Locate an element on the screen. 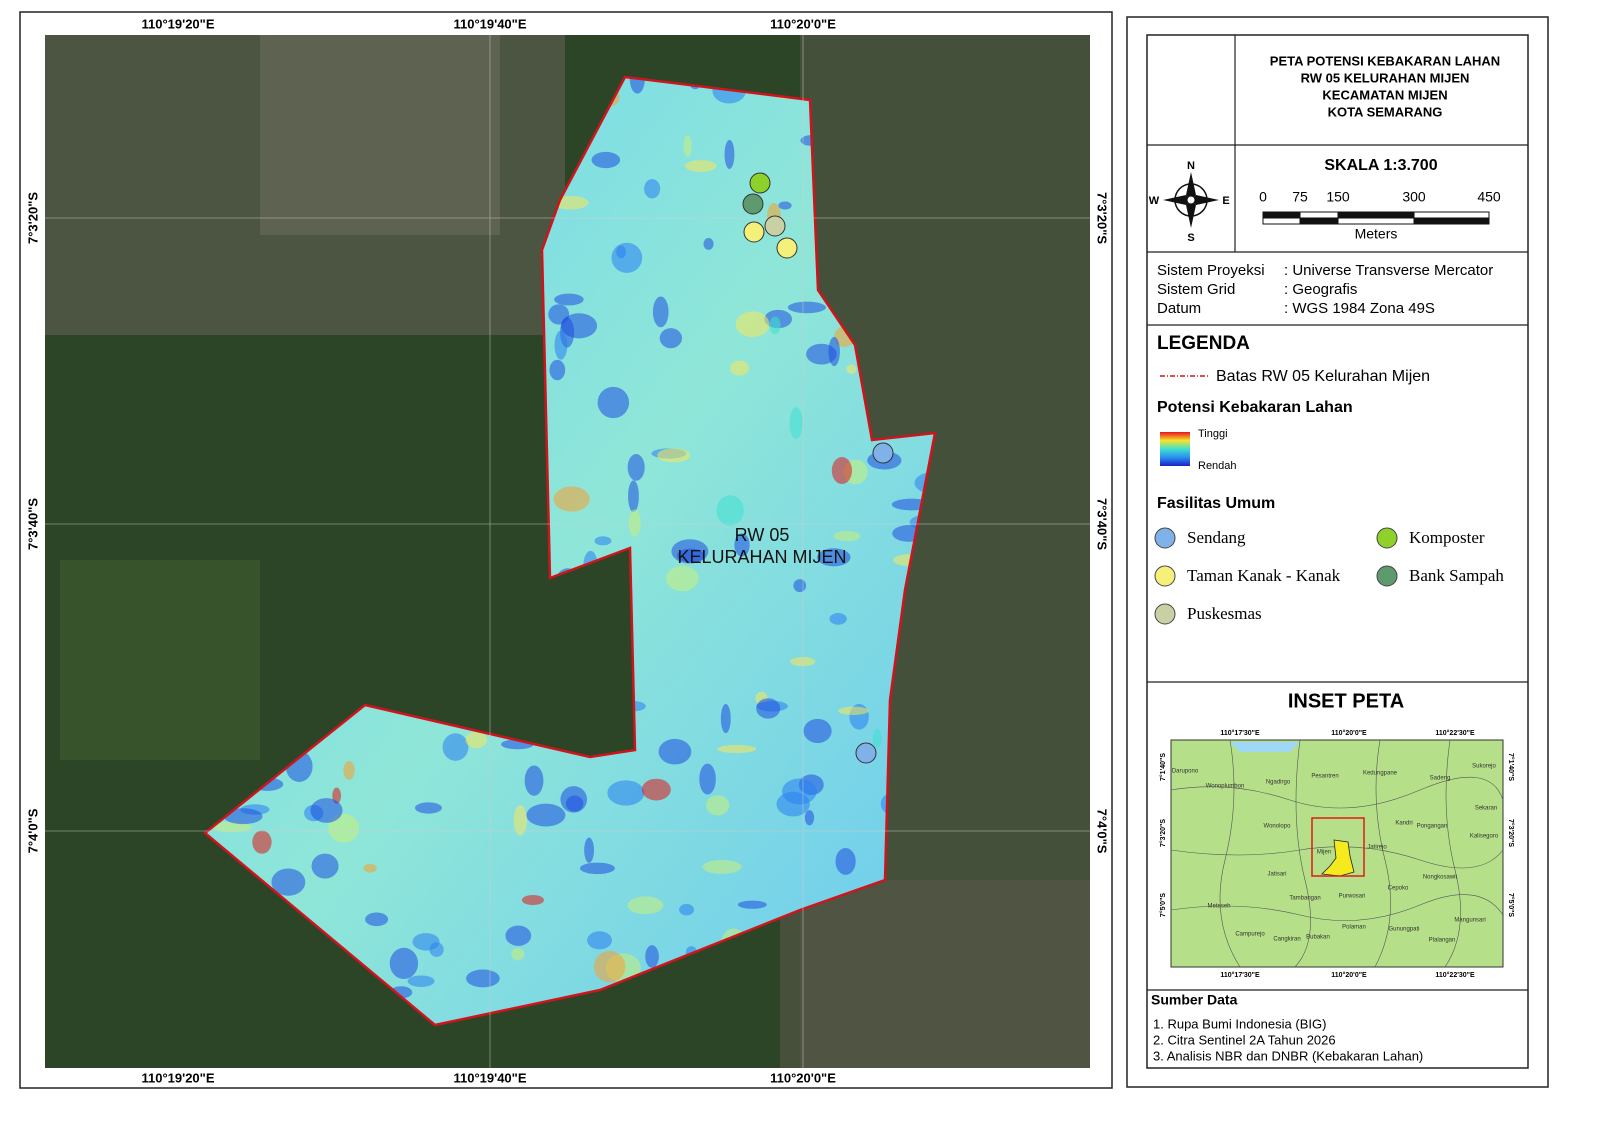  inset-place: Cepoko is located at coordinates (1398, 889).